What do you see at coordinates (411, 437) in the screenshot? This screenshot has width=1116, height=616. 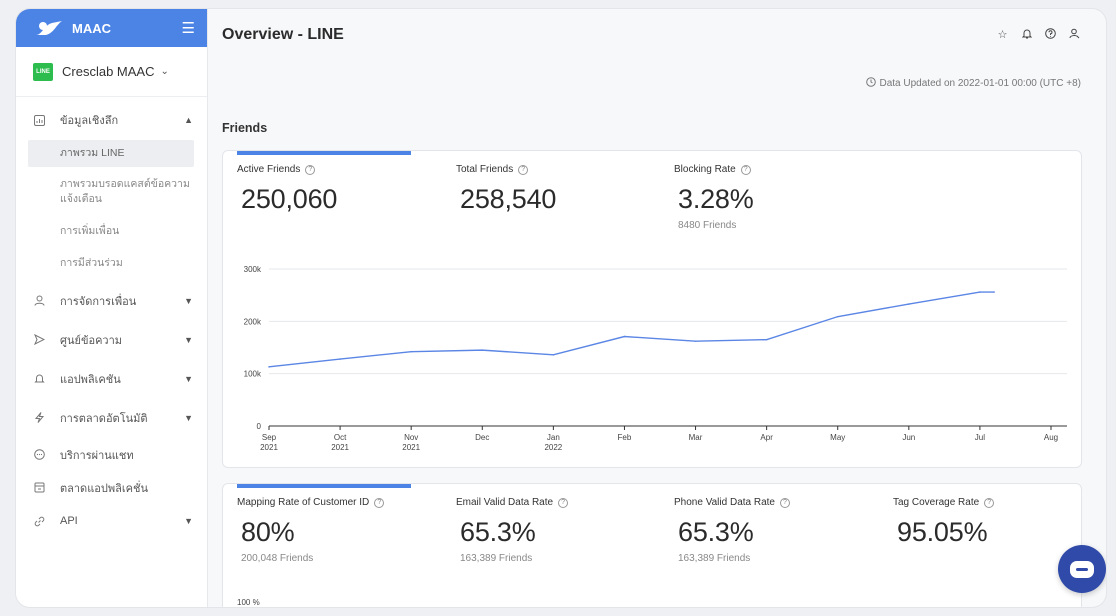 I see `x-tick-label: Nov` at bounding box center [411, 437].